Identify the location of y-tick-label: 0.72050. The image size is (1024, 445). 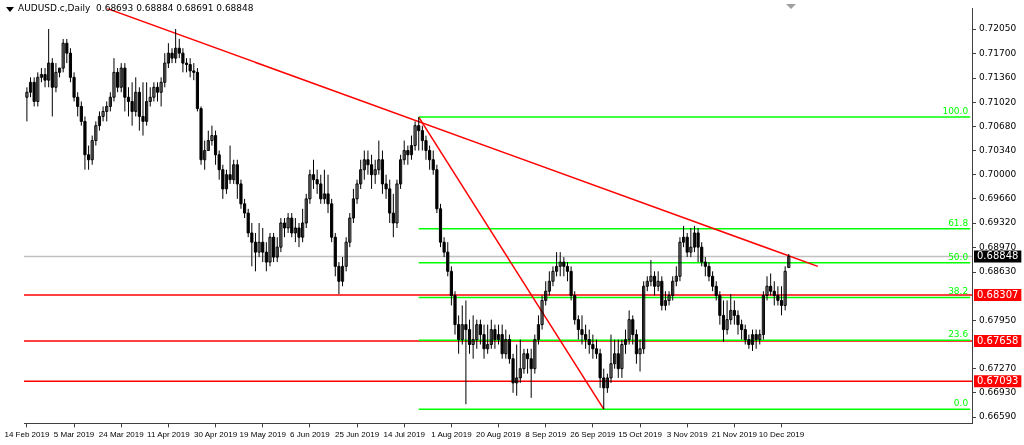
(998, 28).